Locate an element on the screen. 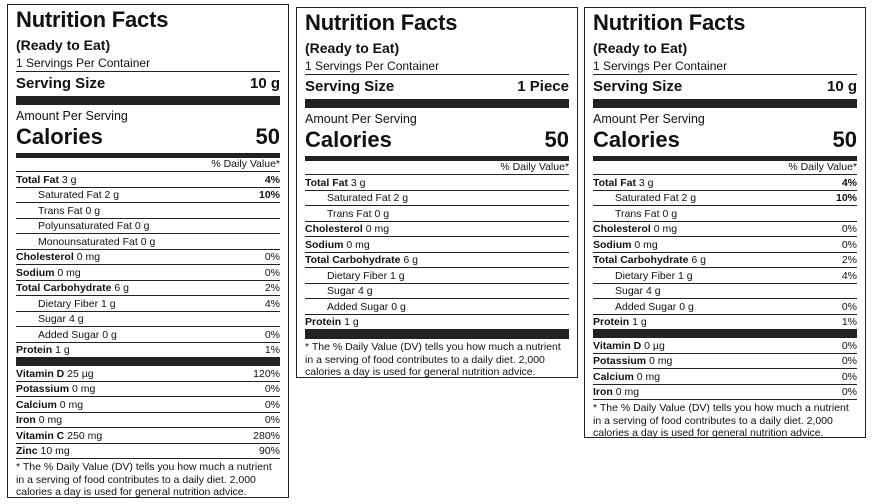  nutrient-amount: 4 g is located at coordinates (653, 291).